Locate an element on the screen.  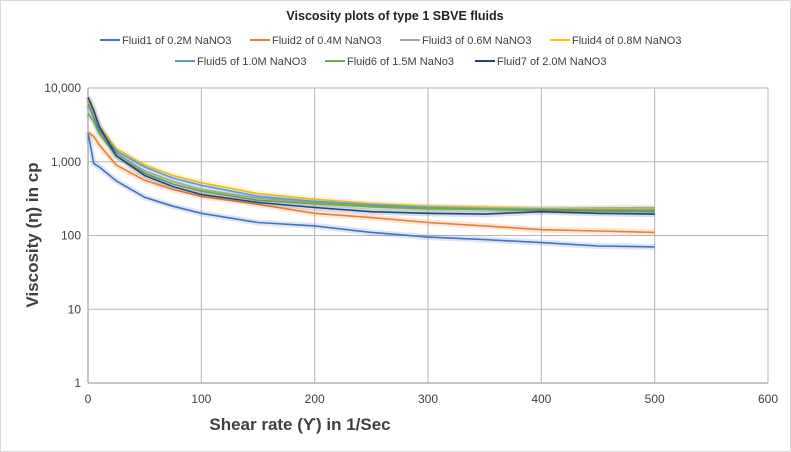
x-axis-label: Shear rate (ϒ) in 1/Sec is located at coordinates (299, 424).